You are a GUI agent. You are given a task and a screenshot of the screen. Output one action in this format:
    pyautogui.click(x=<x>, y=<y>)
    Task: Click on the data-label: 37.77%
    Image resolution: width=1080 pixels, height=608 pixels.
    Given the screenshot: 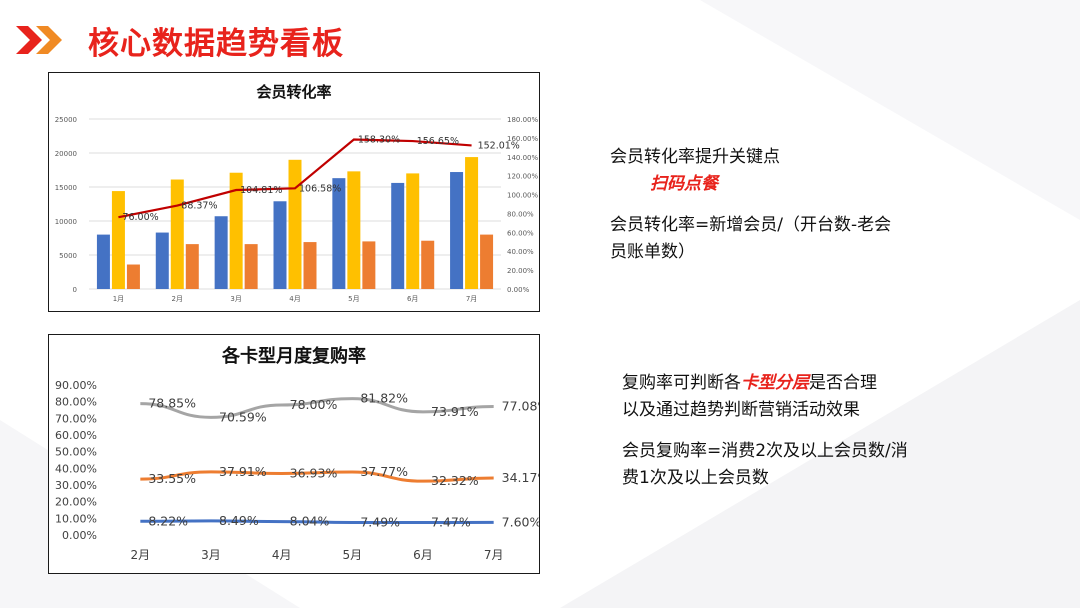 What is the action you would take?
    pyautogui.click(x=384, y=471)
    